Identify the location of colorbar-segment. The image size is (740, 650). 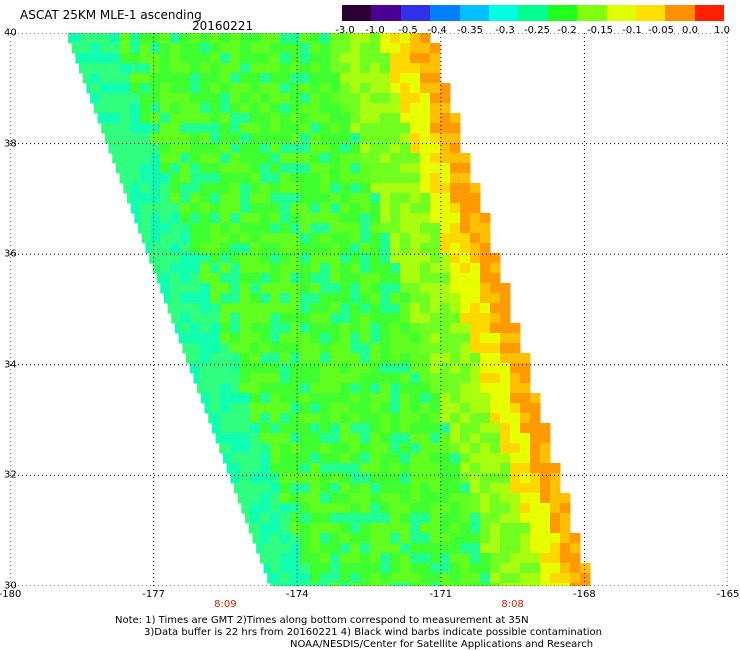
(709, 13).